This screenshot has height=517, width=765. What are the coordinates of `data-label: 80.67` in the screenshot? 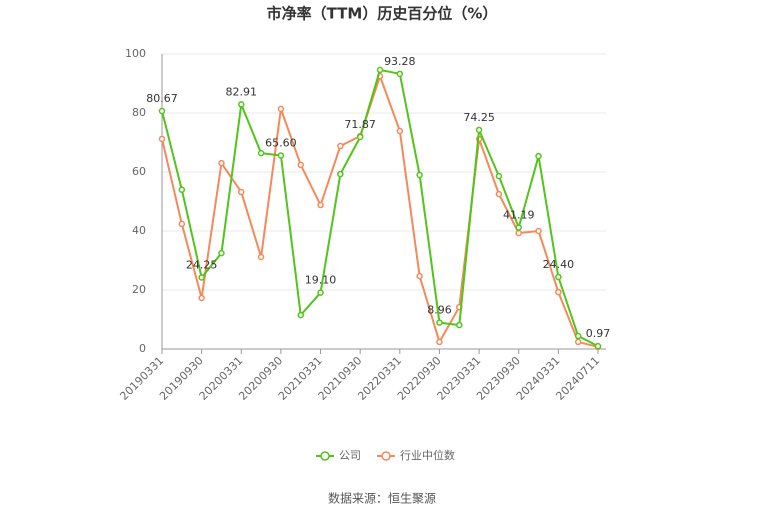 It's located at (162, 98).